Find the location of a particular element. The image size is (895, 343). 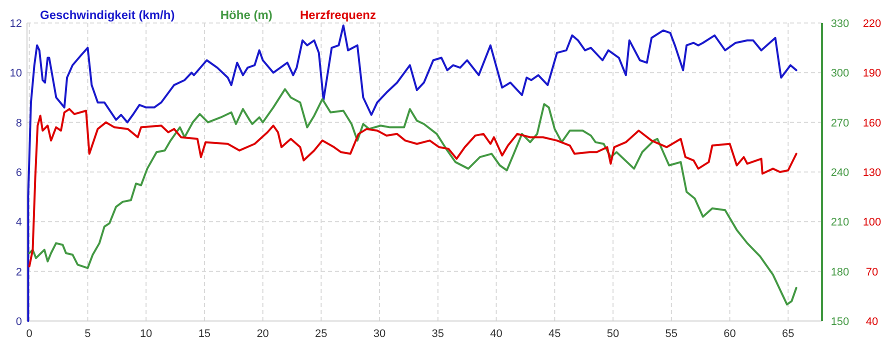

y3-tick-label: 220 is located at coordinates (872, 24).